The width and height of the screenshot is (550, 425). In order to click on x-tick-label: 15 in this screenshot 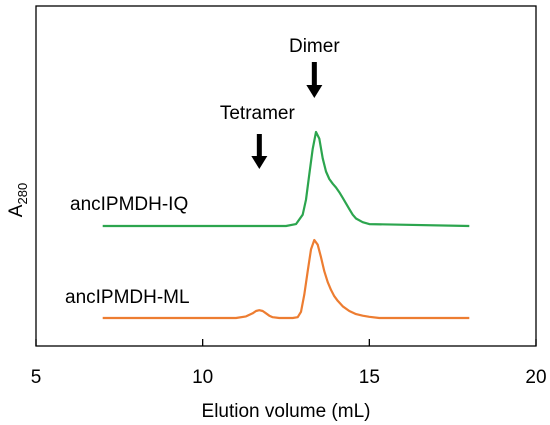, I will do `click(369, 377)`.